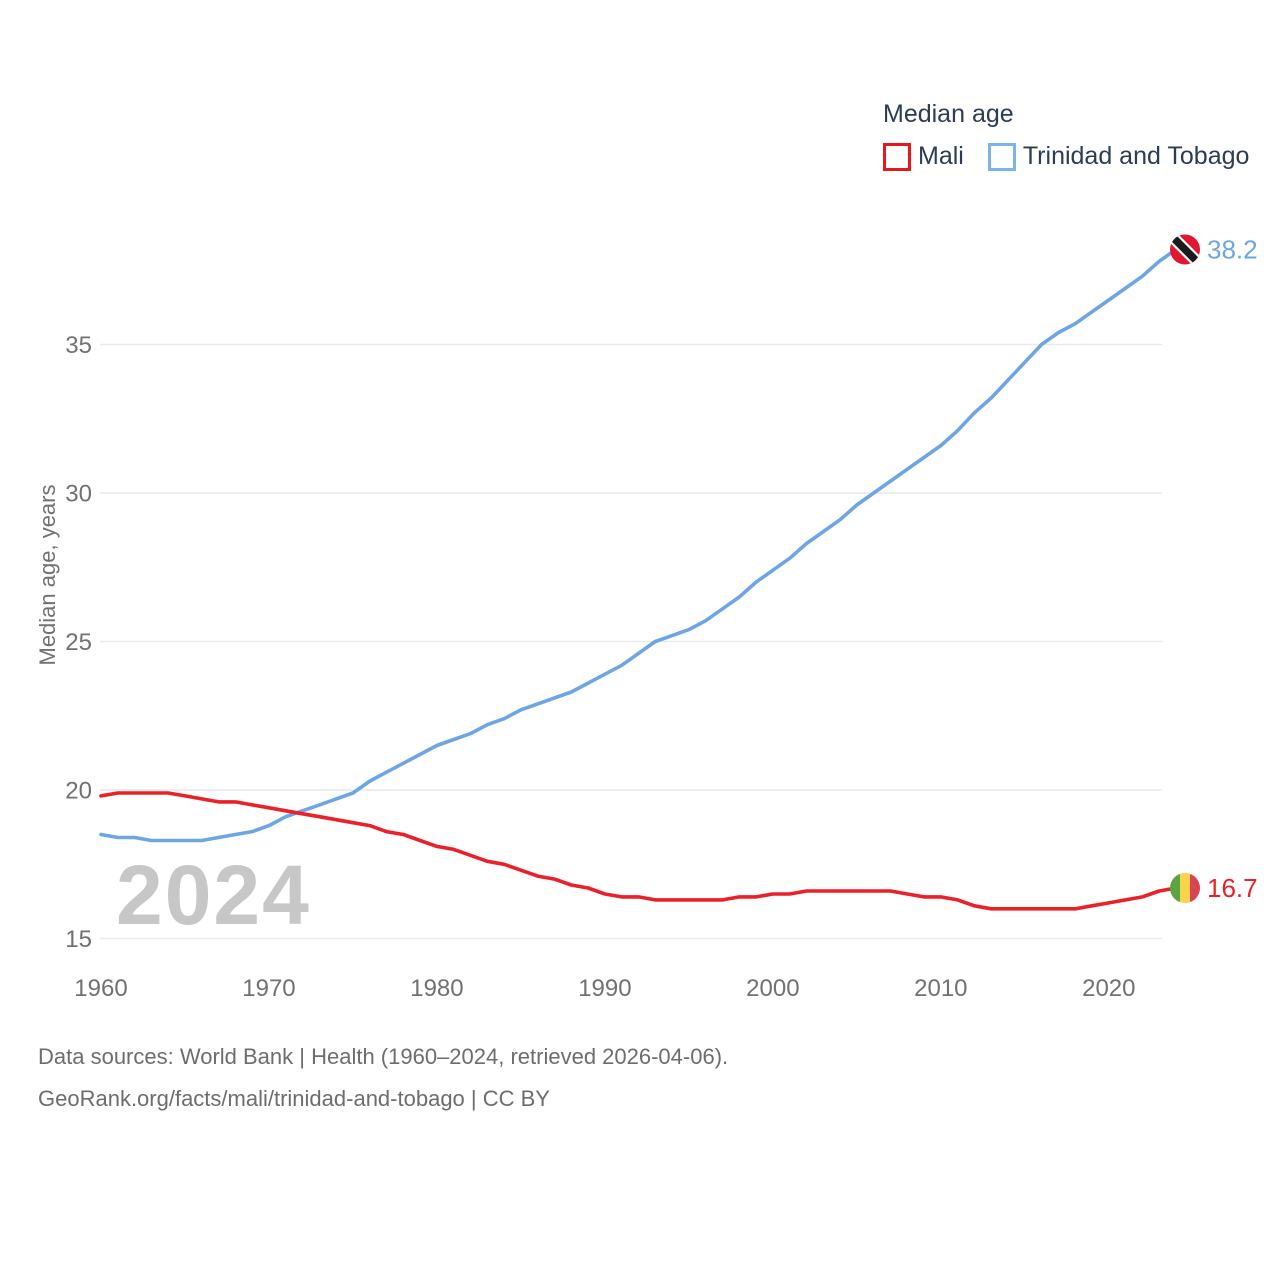 The height and width of the screenshot is (1280, 1280). What do you see at coordinates (948, 114) in the screenshot?
I see `legend-title: Median age` at bounding box center [948, 114].